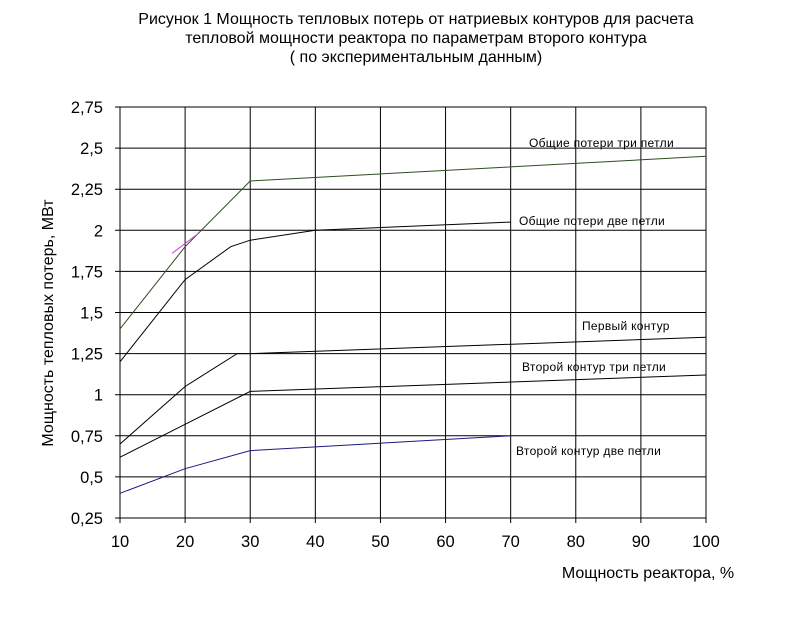 Image resolution: width=807 pixels, height=619 pixels. Describe the element at coordinates (416, 57) in the screenshot. I see `chart-title-line-3: ( по экспериментальным данным)` at that location.